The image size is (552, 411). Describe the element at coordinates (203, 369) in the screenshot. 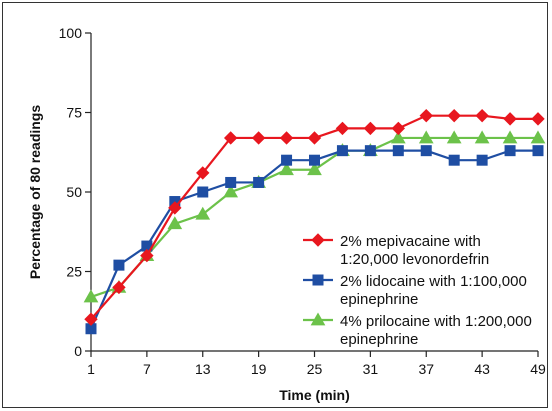

I see `x-tick-label: 13` at that location.